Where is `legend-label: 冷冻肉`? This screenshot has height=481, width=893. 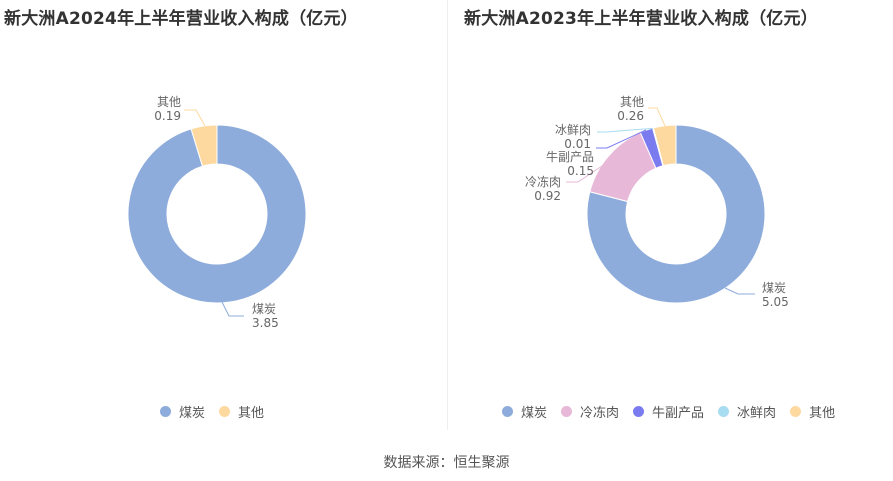
legend-label: 冷冻肉 is located at coordinates (600, 413).